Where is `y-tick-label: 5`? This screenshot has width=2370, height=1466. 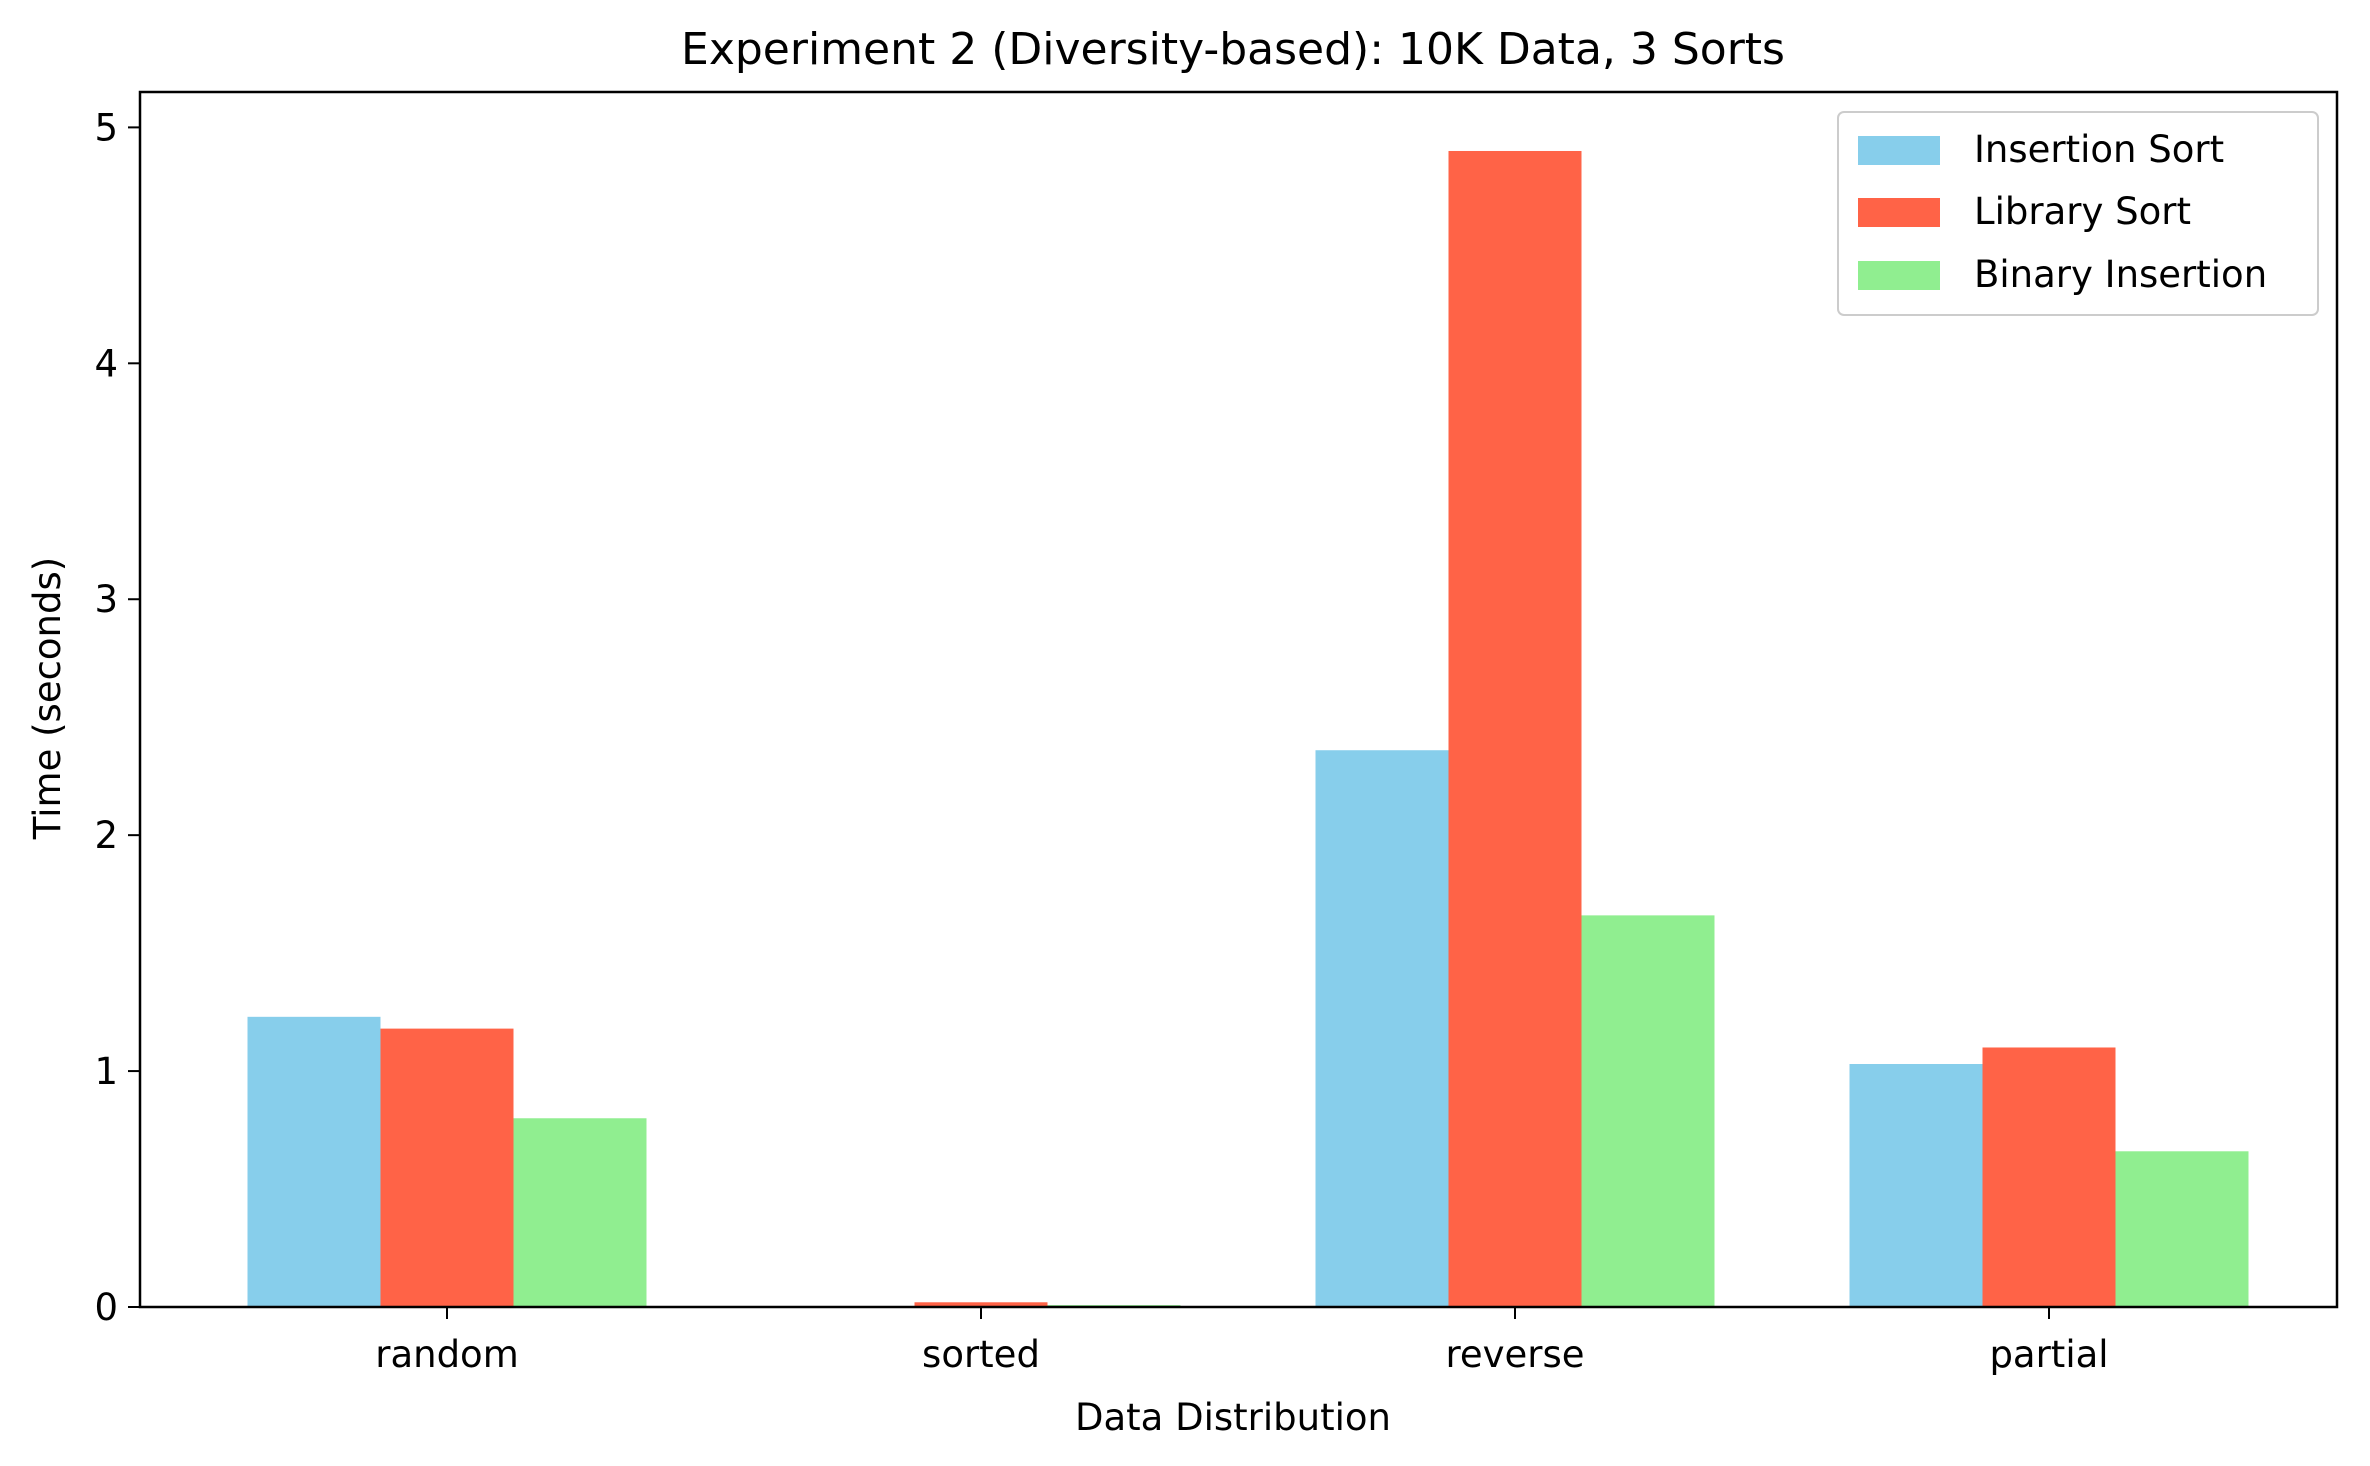
y-tick-label: 5 is located at coordinates (106, 127).